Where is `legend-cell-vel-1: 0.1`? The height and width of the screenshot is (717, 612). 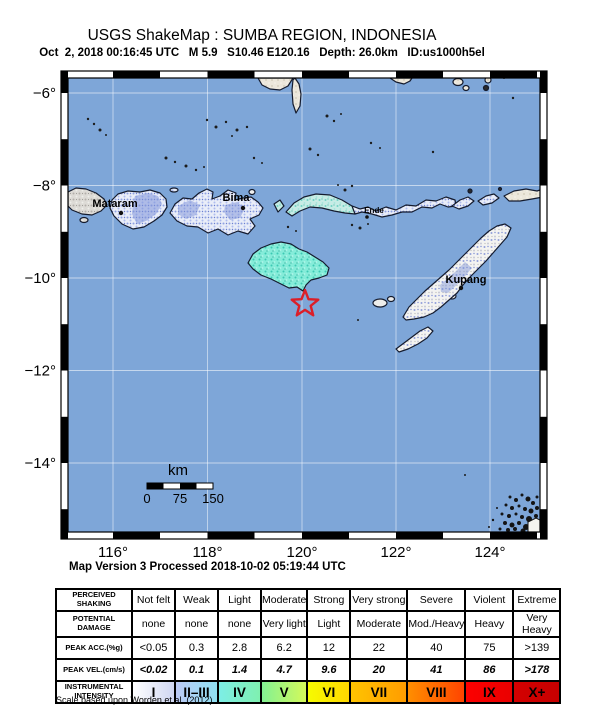 legend-cell-vel-1: 0.1 is located at coordinates (196, 670).